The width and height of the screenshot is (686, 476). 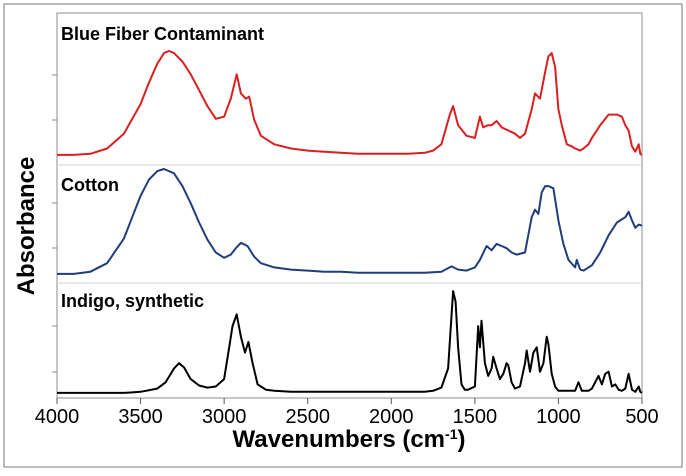 I want to click on x-tick-label: 1500, so click(x=475, y=417).